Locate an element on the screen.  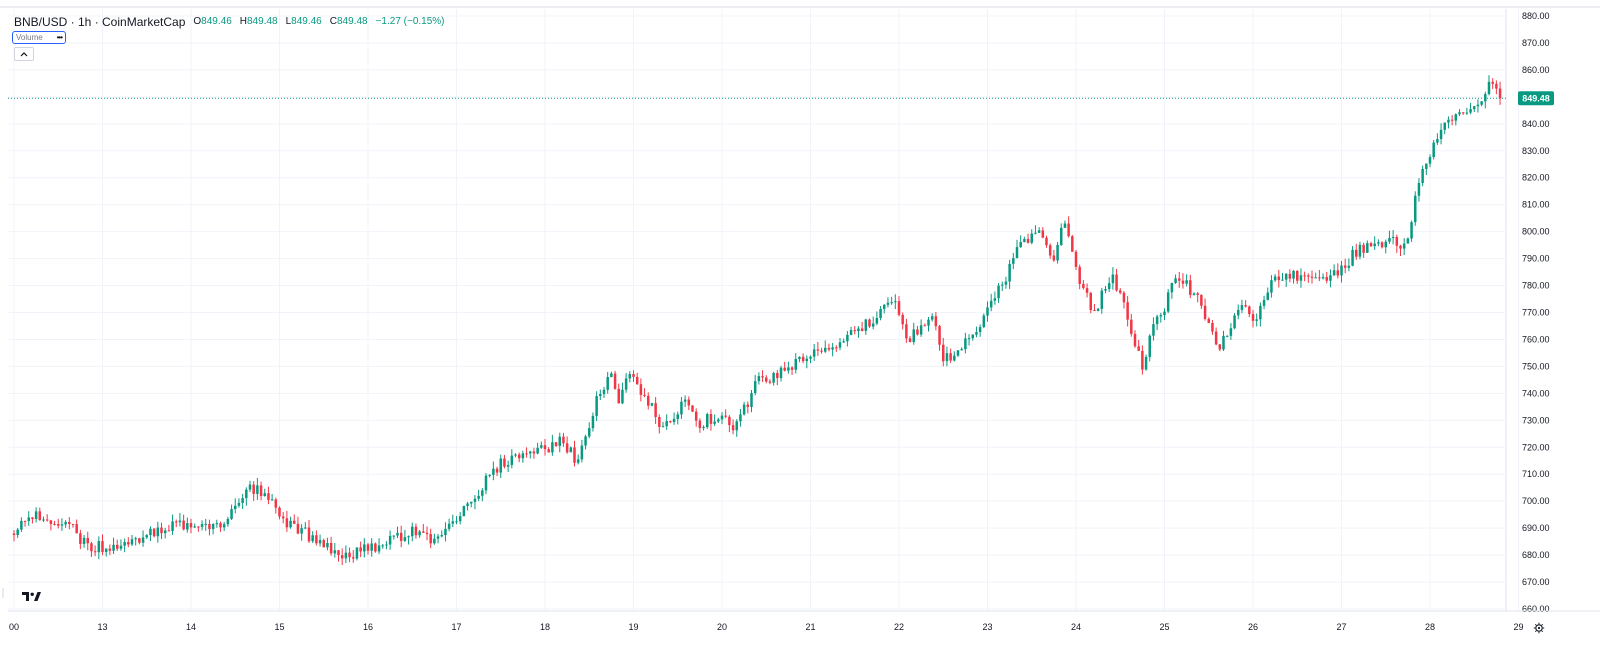
time-axis-tick-label: 24 is located at coordinates (1076, 627).